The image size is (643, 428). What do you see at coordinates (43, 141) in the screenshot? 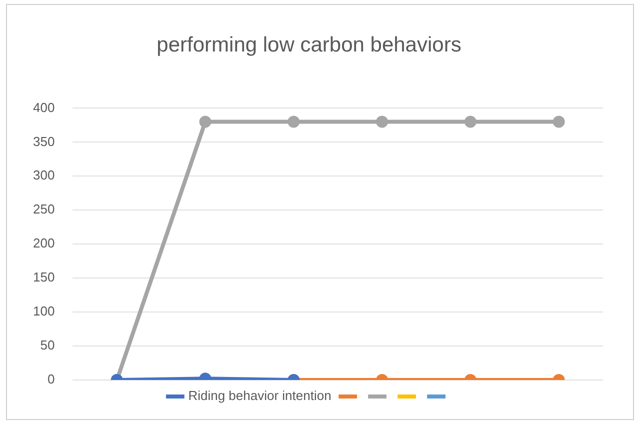
I see `y-tick-label: 350` at bounding box center [43, 141].